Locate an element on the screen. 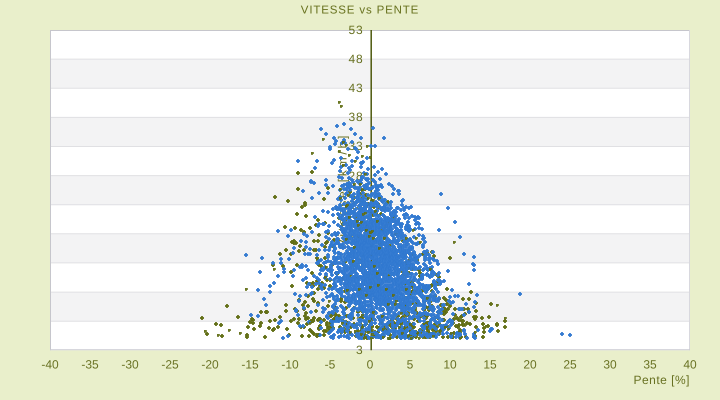 This screenshot has width=720, height=400. svg-text: 0 is located at coordinates (370, 365).